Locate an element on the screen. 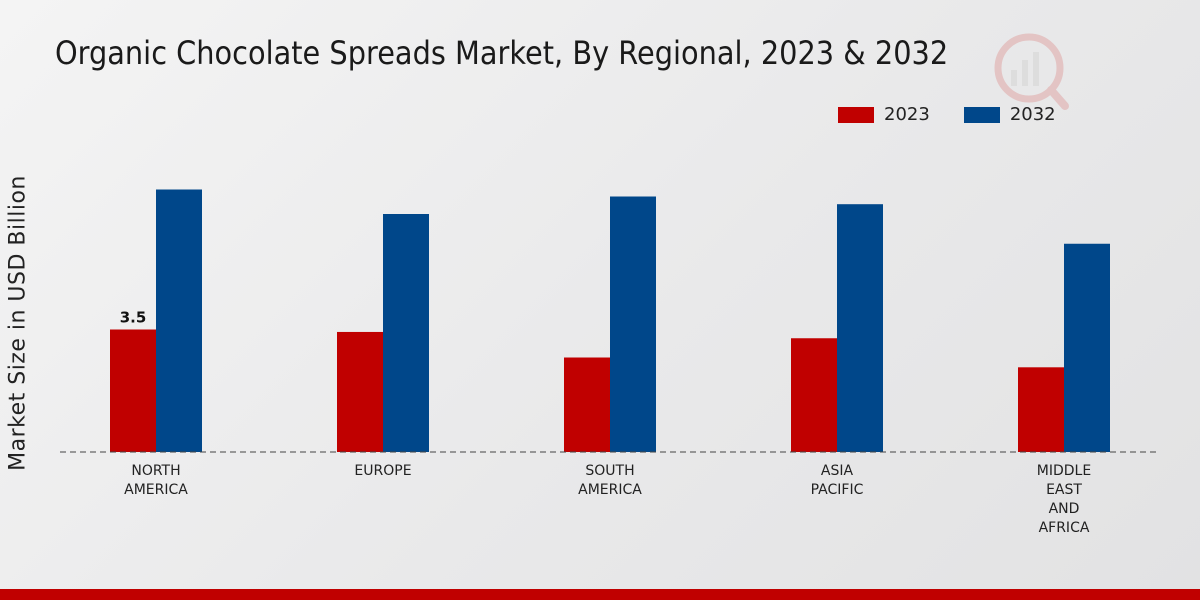 This screenshot has height=600, width=1200. legend: 2023 2032 is located at coordinates (964, 114).